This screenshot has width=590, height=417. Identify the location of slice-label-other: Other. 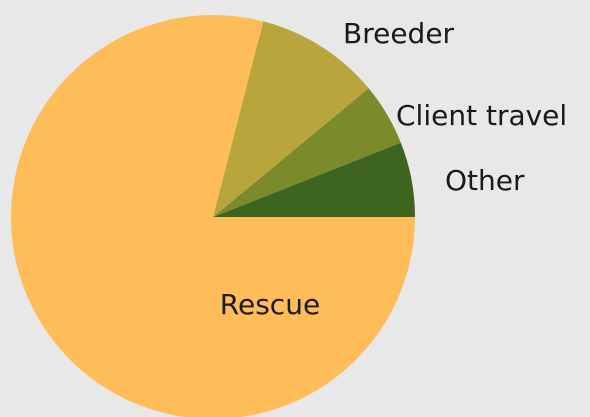
(485, 180).